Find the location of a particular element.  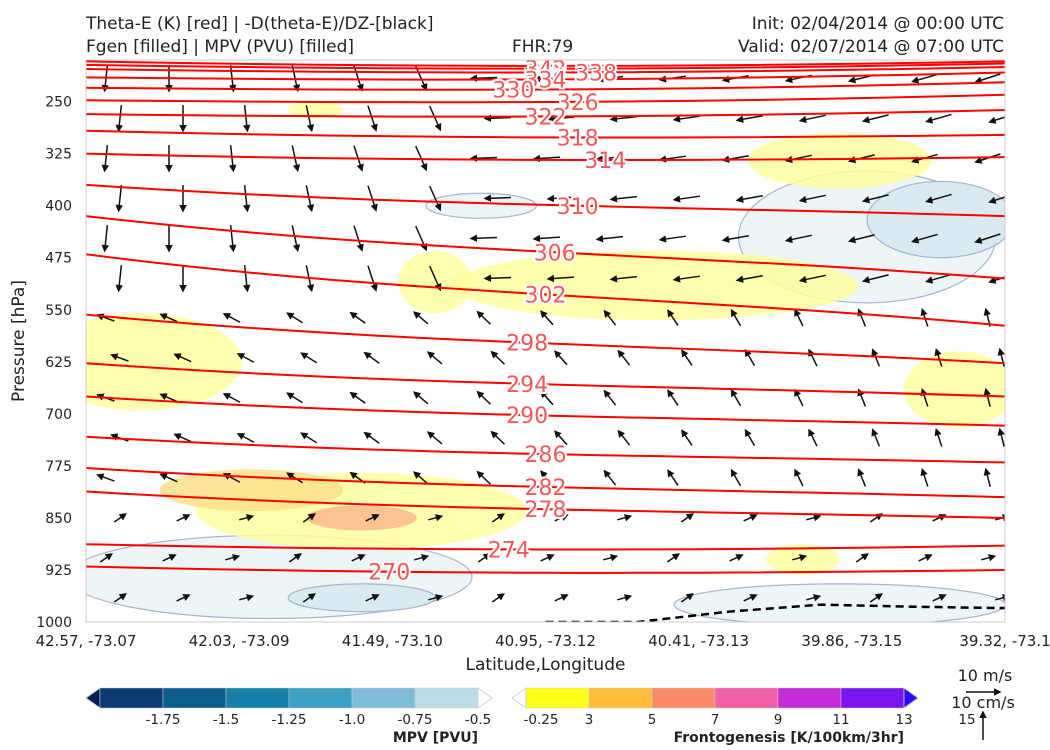

colorbar-label: MPV [PVU] is located at coordinates (435, 738).